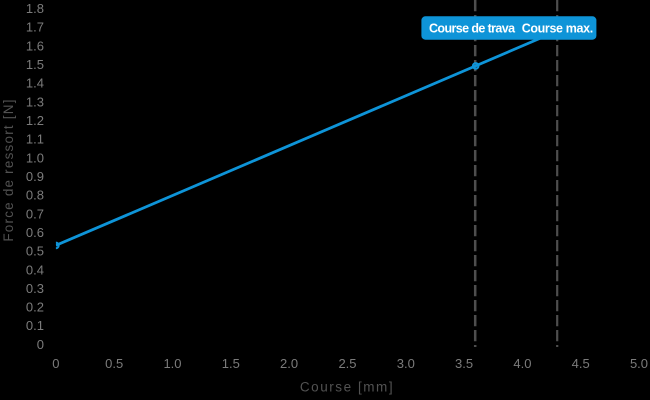  What do you see at coordinates (289, 363) in the screenshot?
I see `svg-text: 2.0` at bounding box center [289, 363].